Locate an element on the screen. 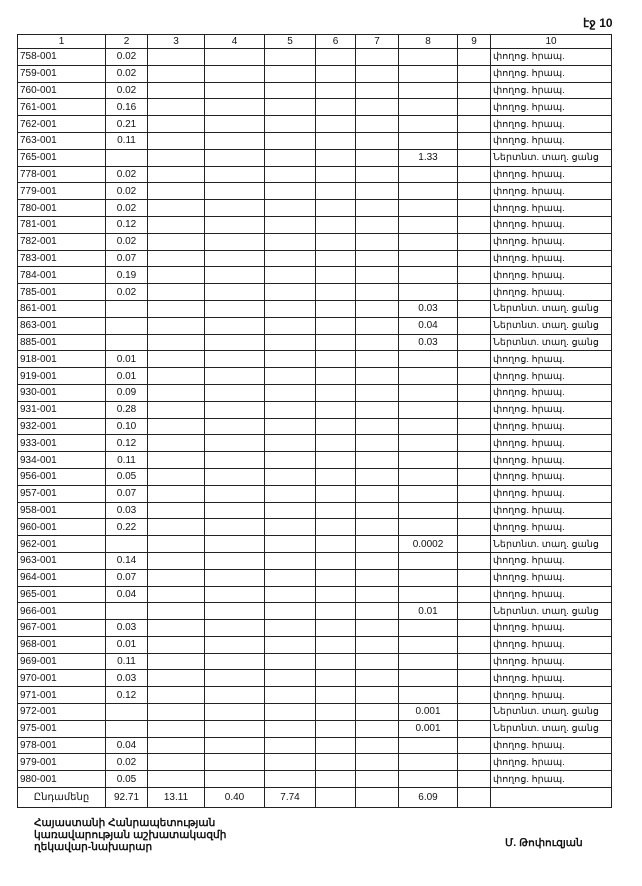 This screenshot has height=886, width=642. table-row: 968-001 0.01 փողոց. հրապ. is located at coordinates (314, 644).